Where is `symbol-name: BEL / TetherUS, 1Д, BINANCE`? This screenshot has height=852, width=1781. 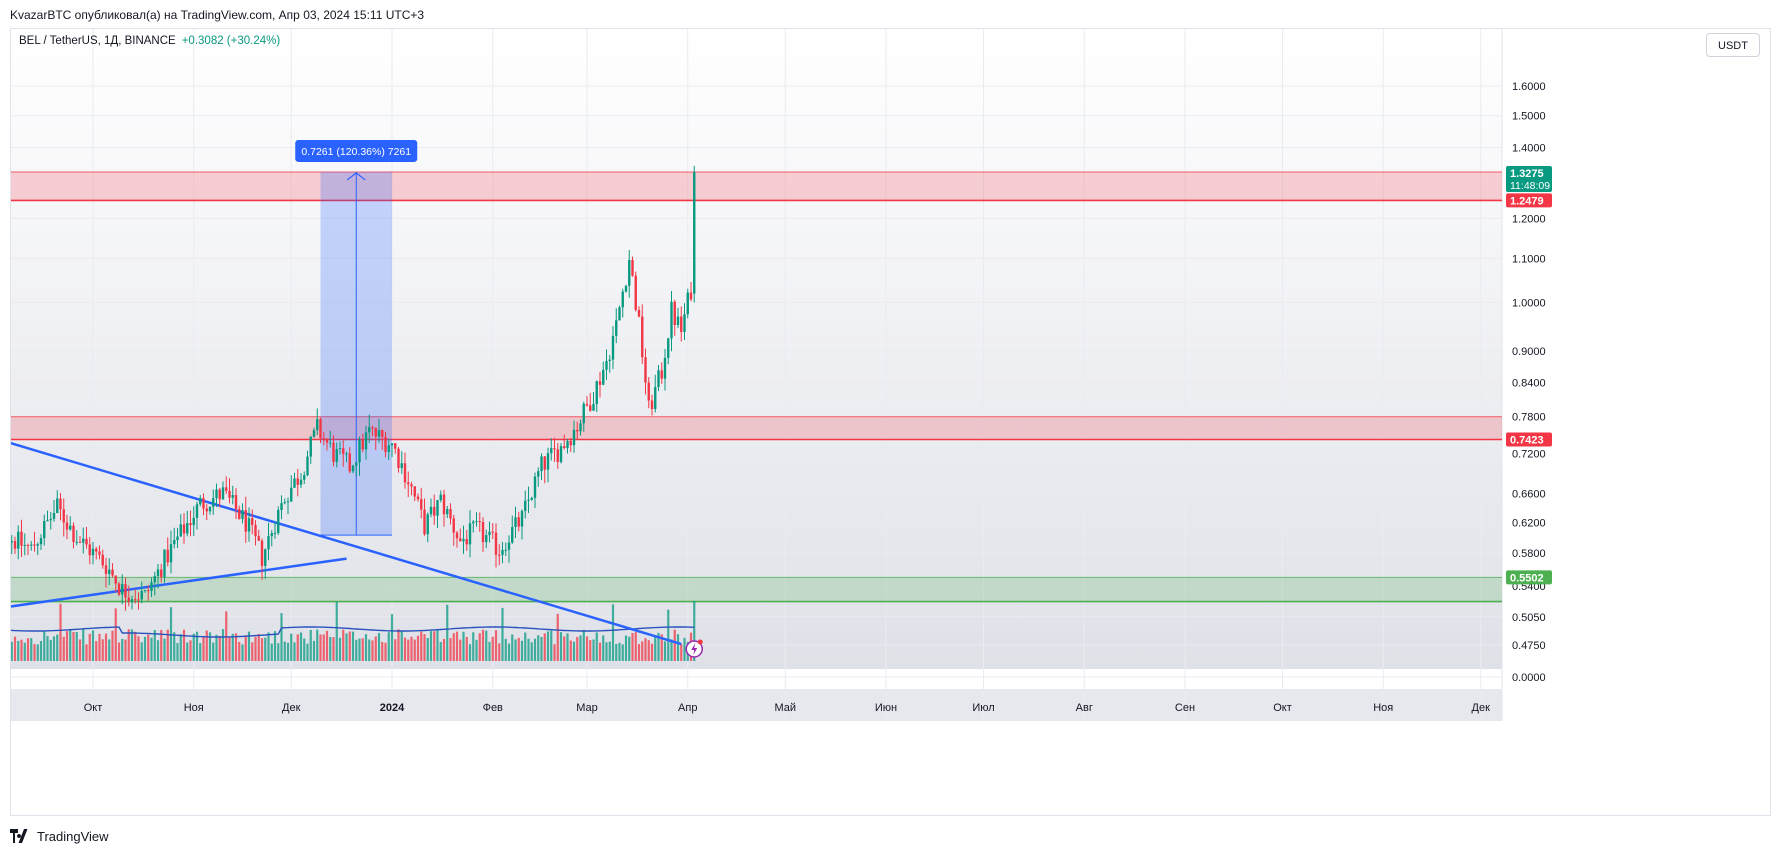 symbol-name: BEL / TetherUS, 1Д, BINANCE is located at coordinates (97, 41).